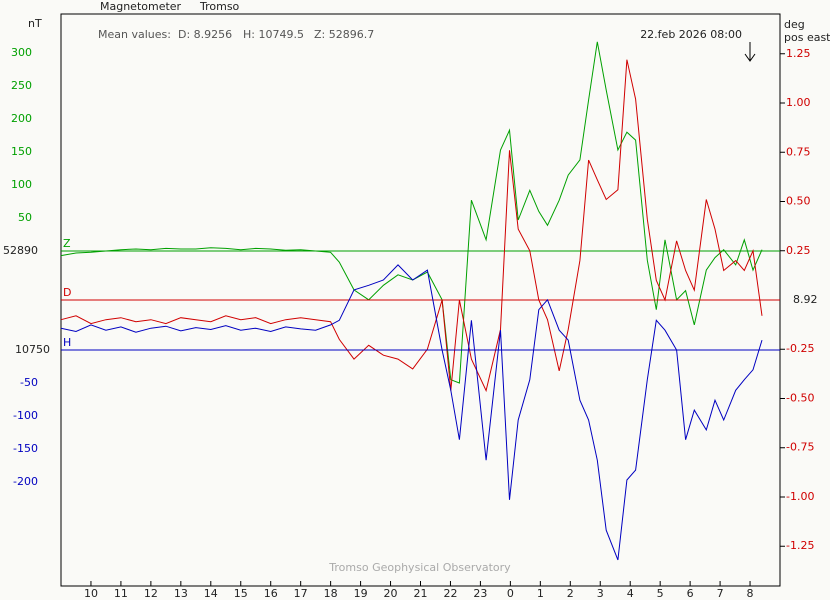 This screenshot has height=600, width=830. What do you see at coordinates (361, 593) in the screenshot?
I see `x-tick-label: 19` at bounding box center [361, 593].